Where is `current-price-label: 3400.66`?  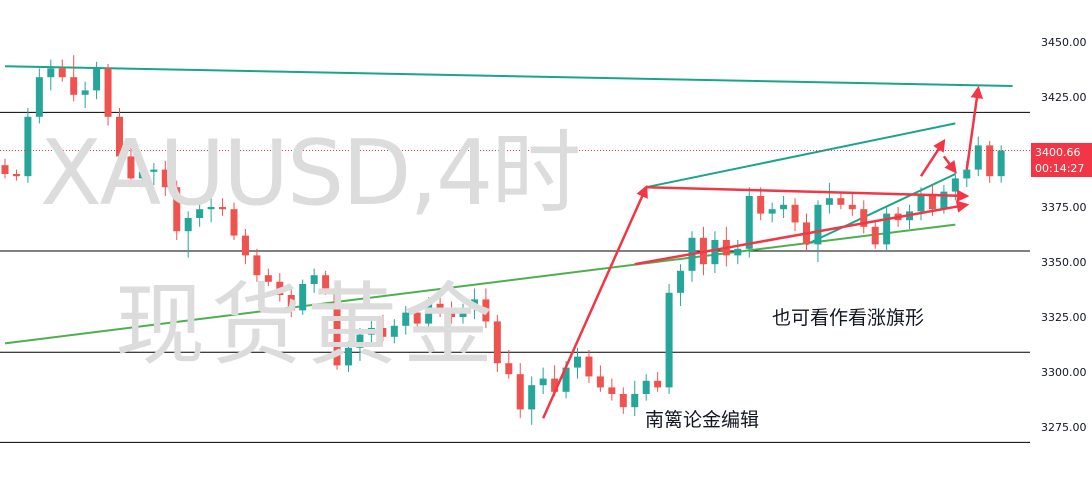
current-price-label: 3400.66 is located at coordinates (1058, 152).